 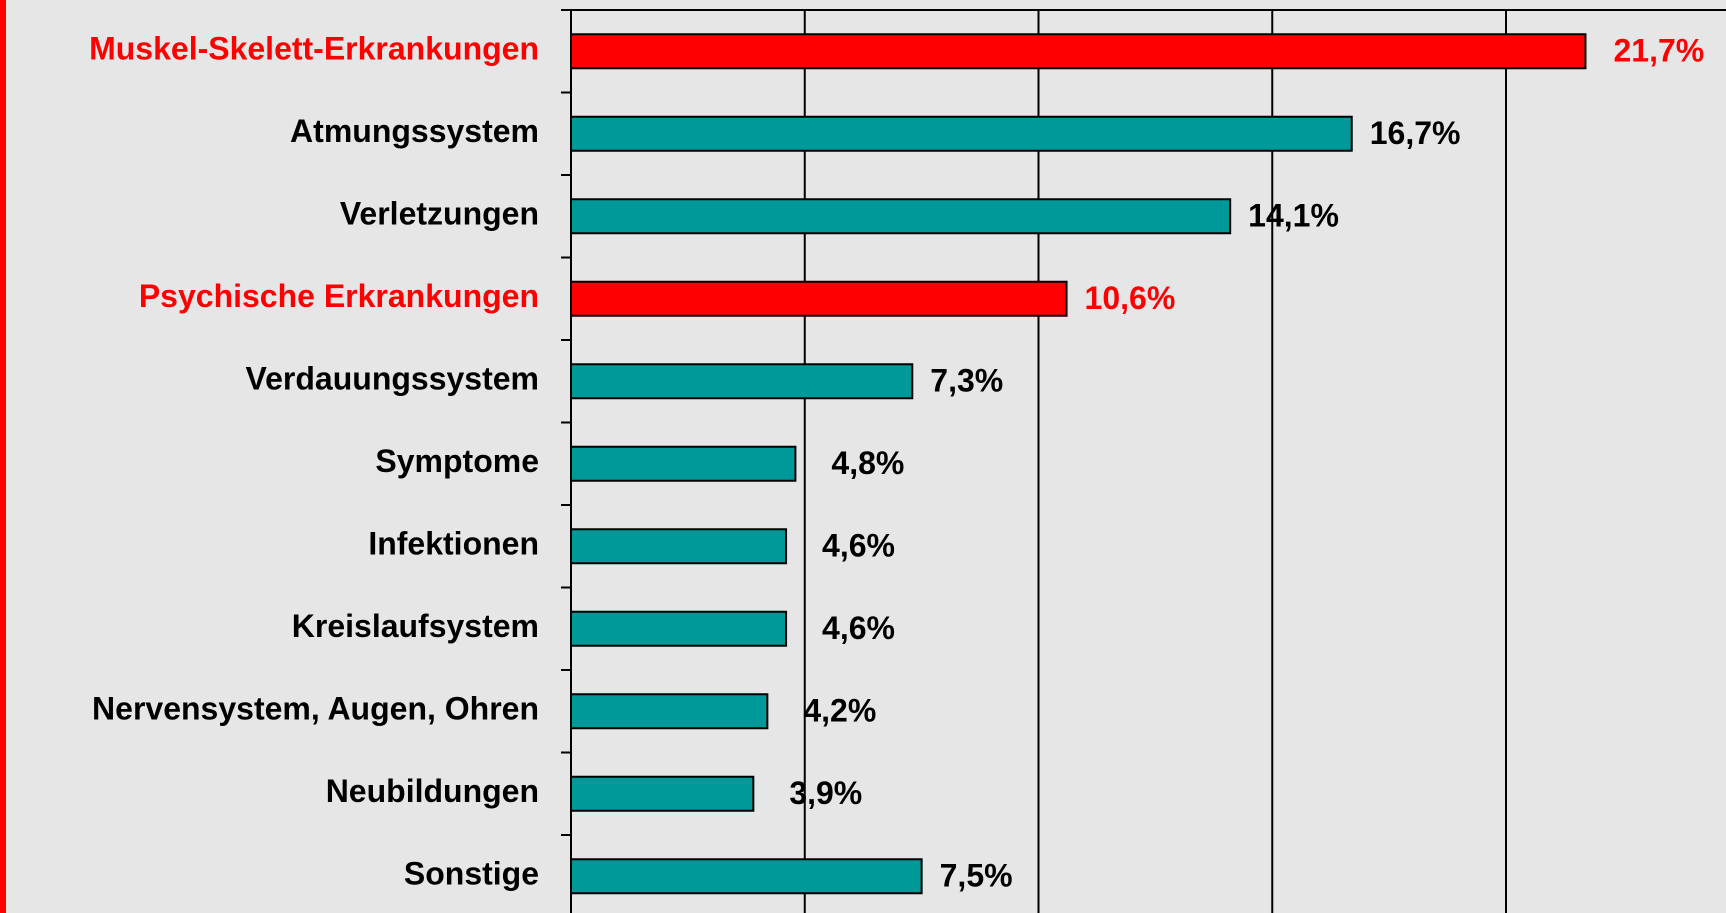 I want to click on category-label: Muskel-Skelett-Erkrankungen, so click(x=314, y=49).